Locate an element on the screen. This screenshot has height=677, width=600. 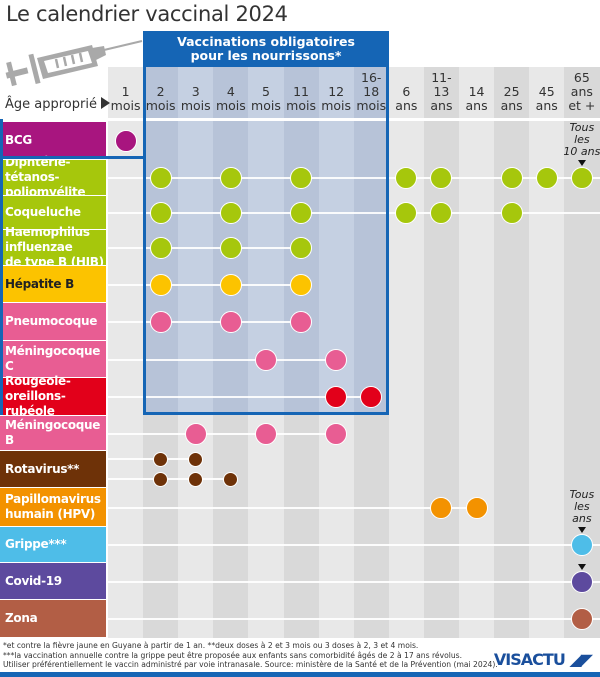
column-header-age: 16-18 mois is located at coordinates (371, 91).